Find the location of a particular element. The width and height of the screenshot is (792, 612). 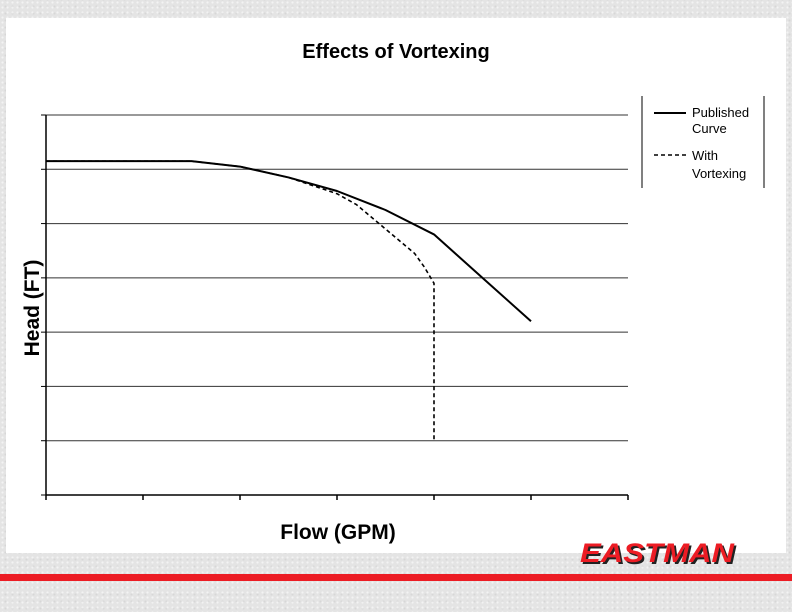

y-axis-label: Head (FT) is located at coordinates (32, 308).